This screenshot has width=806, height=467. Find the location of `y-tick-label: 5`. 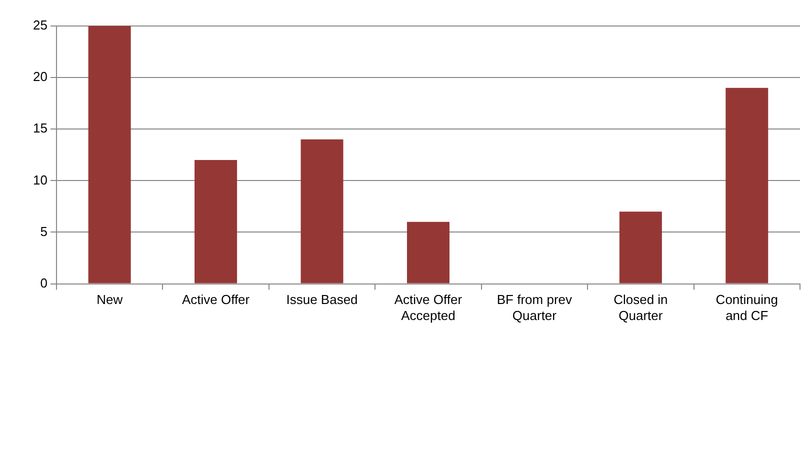

y-tick-label: 5 is located at coordinates (44, 231).